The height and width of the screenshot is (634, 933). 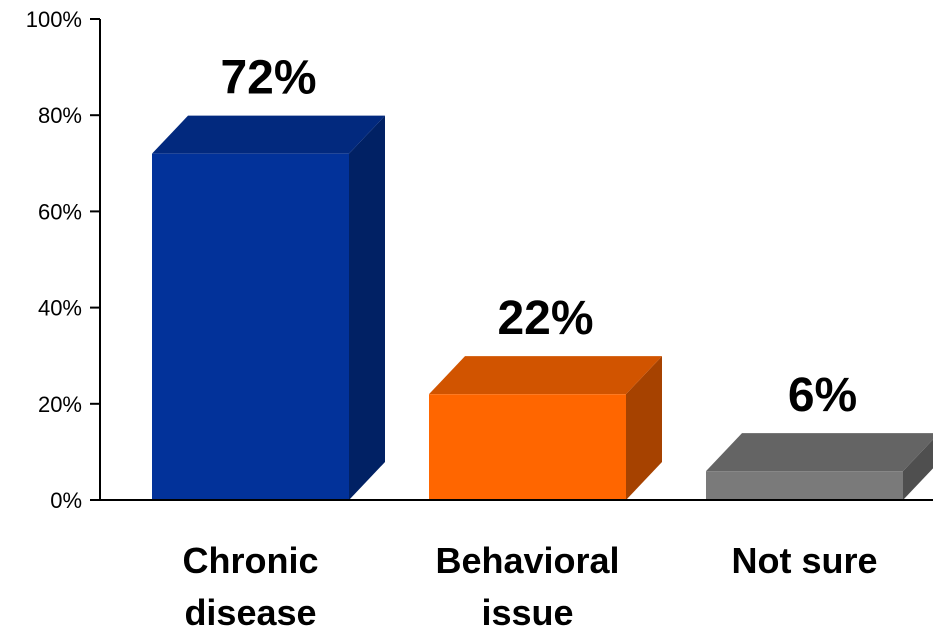 What do you see at coordinates (54, 19) in the screenshot?
I see `y-tick-label: 100%` at bounding box center [54, 19].